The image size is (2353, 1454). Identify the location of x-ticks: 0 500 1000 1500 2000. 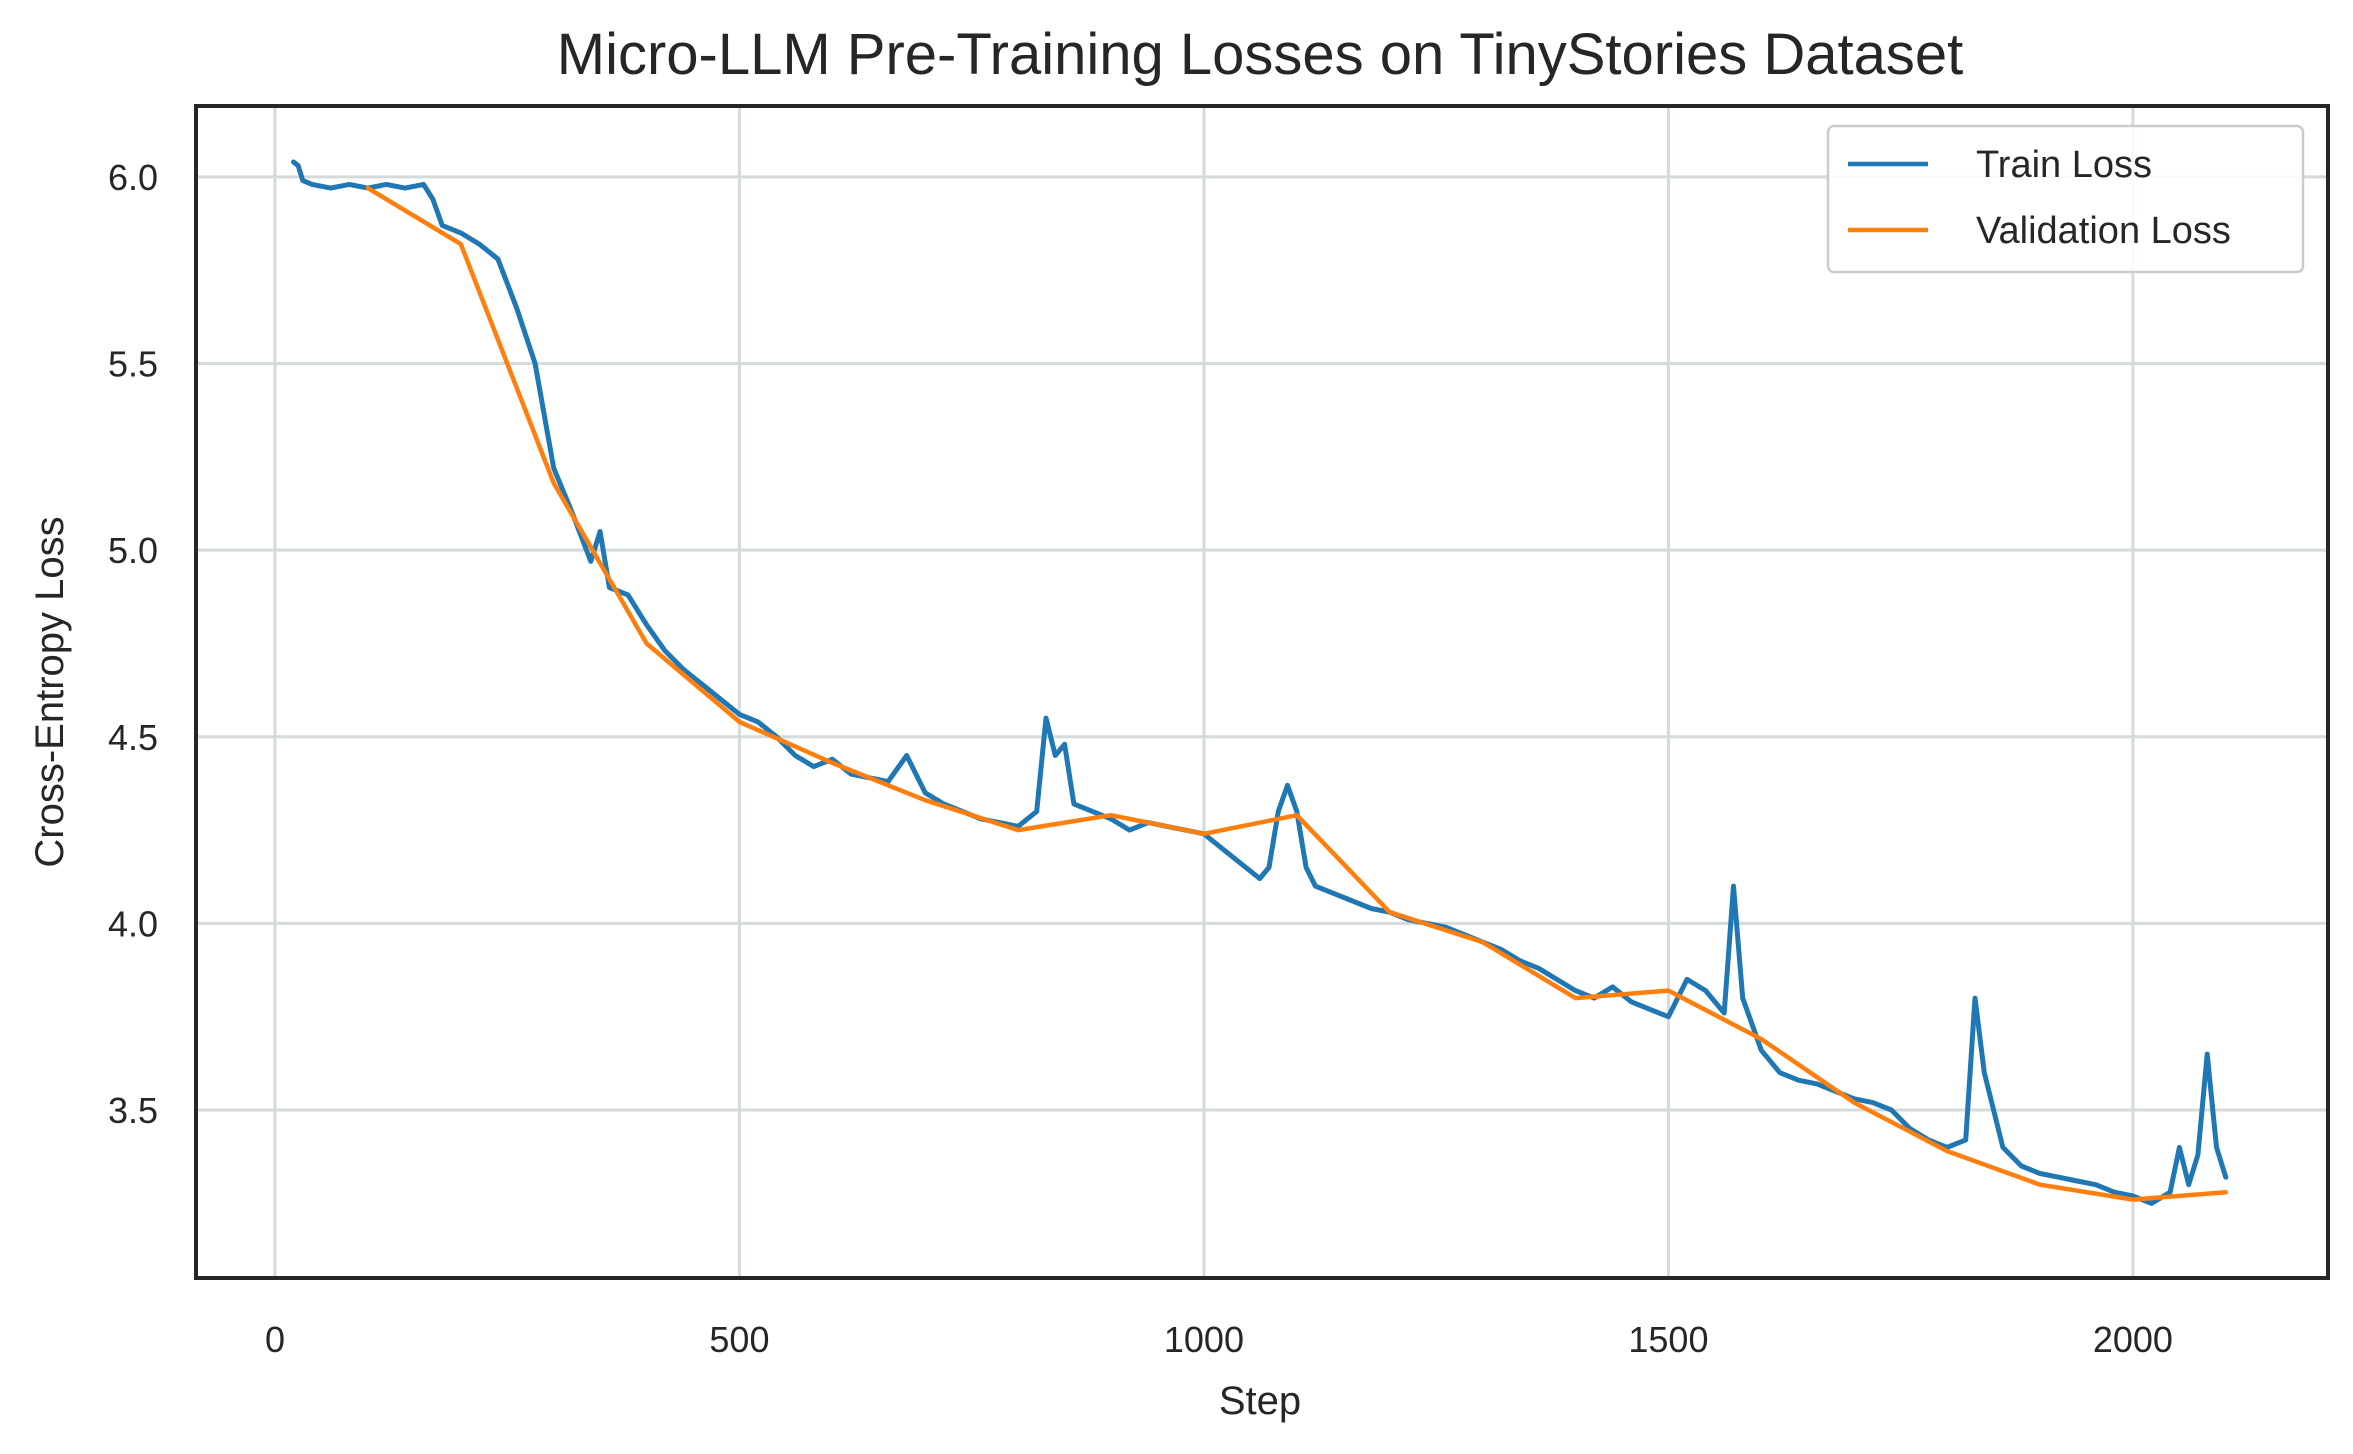
(1219, 1339).